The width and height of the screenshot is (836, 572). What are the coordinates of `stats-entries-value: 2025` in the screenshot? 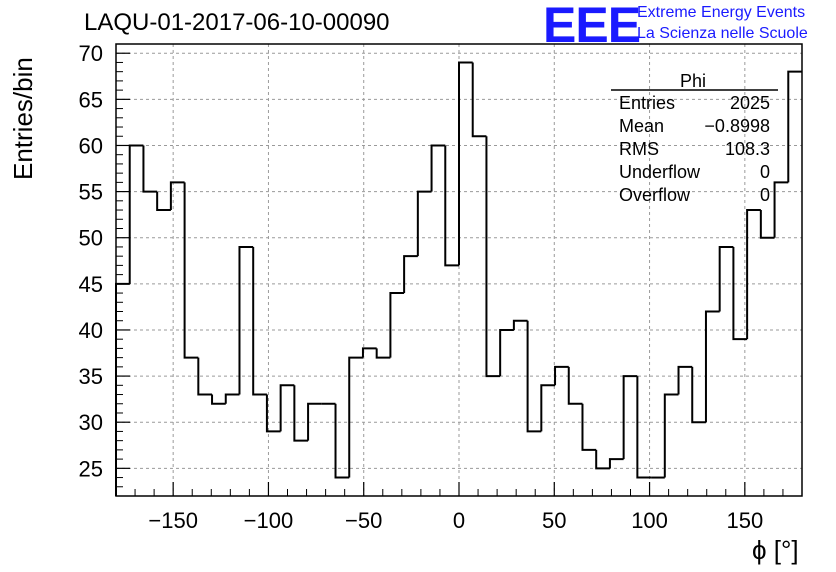 It's located at (749, 103).